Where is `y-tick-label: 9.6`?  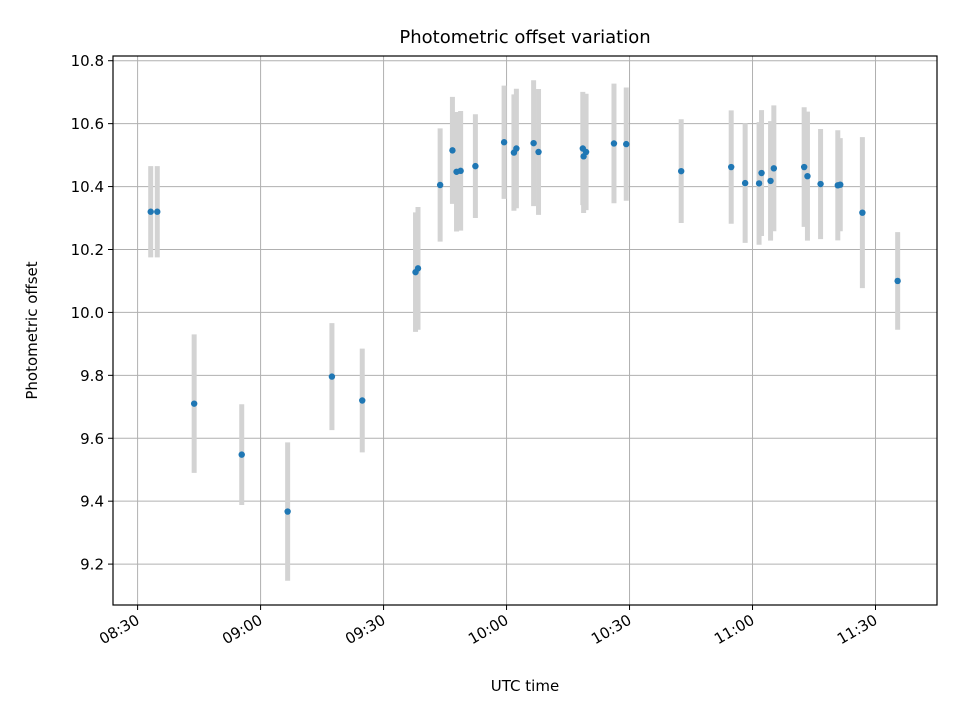
y-tick-label: 9.6 is located at coordinates (92, 439).